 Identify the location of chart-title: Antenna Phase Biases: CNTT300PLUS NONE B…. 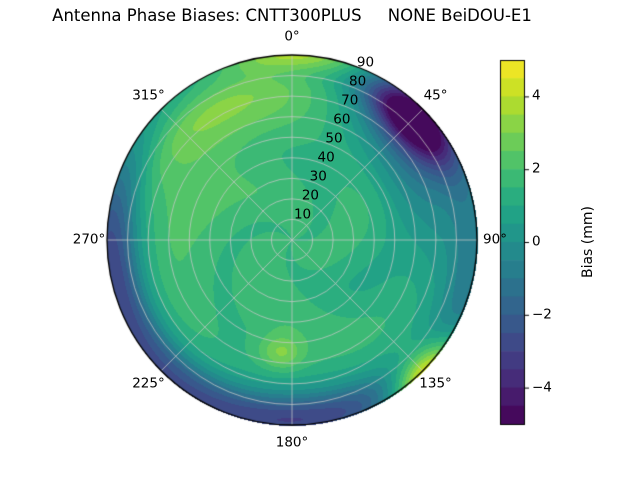
(292, 15).